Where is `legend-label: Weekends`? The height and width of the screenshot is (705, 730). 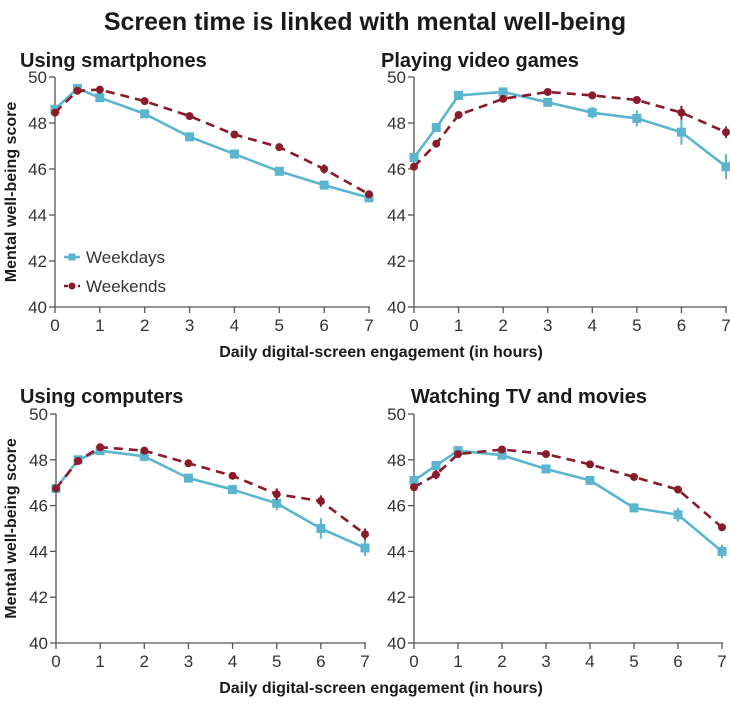 legend-label: Weekends is located at coordinates (126, 286).